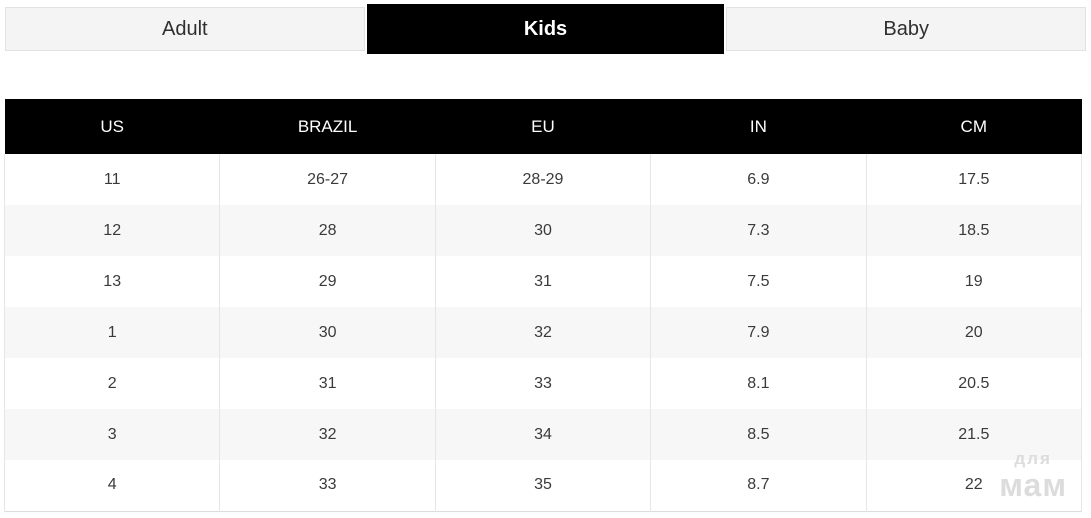 This screenshot has width=1091, height=518. I want to click on column-header: EU, so click(543, 126).